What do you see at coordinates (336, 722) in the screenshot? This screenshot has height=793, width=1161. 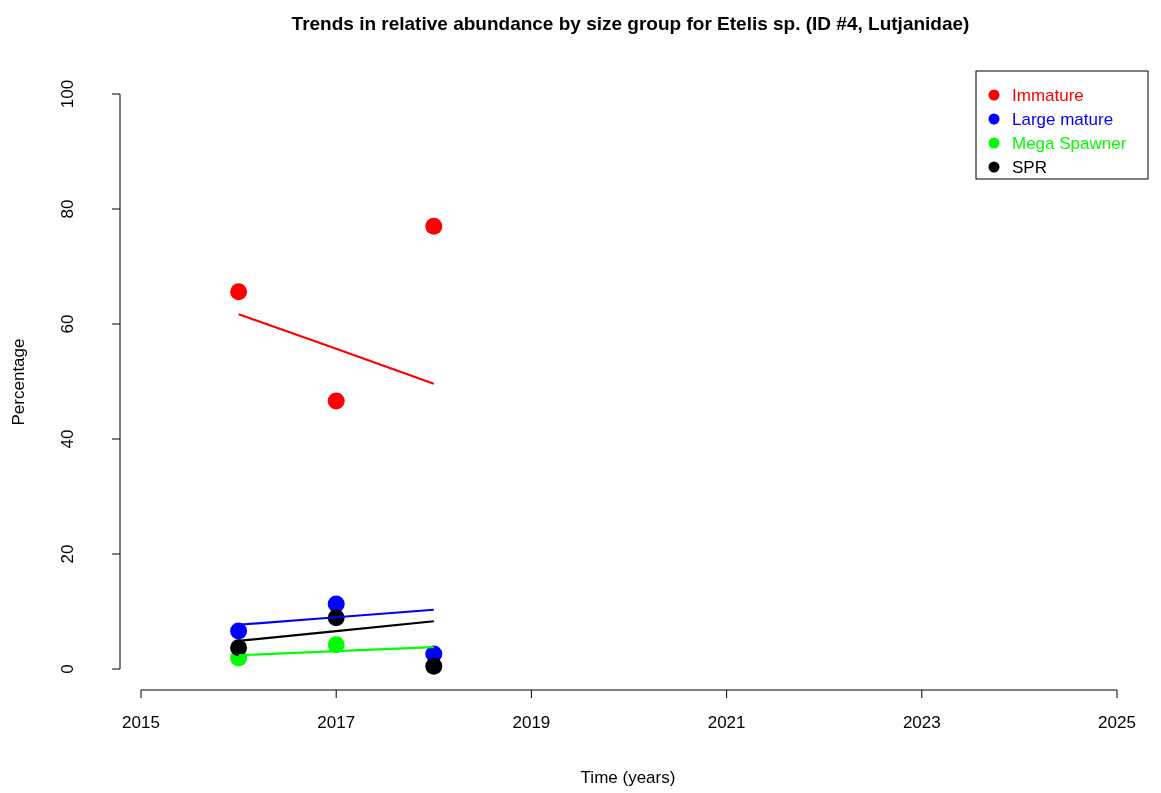 I see `x-tick-label: 2017` at bounding box center [336, 722].